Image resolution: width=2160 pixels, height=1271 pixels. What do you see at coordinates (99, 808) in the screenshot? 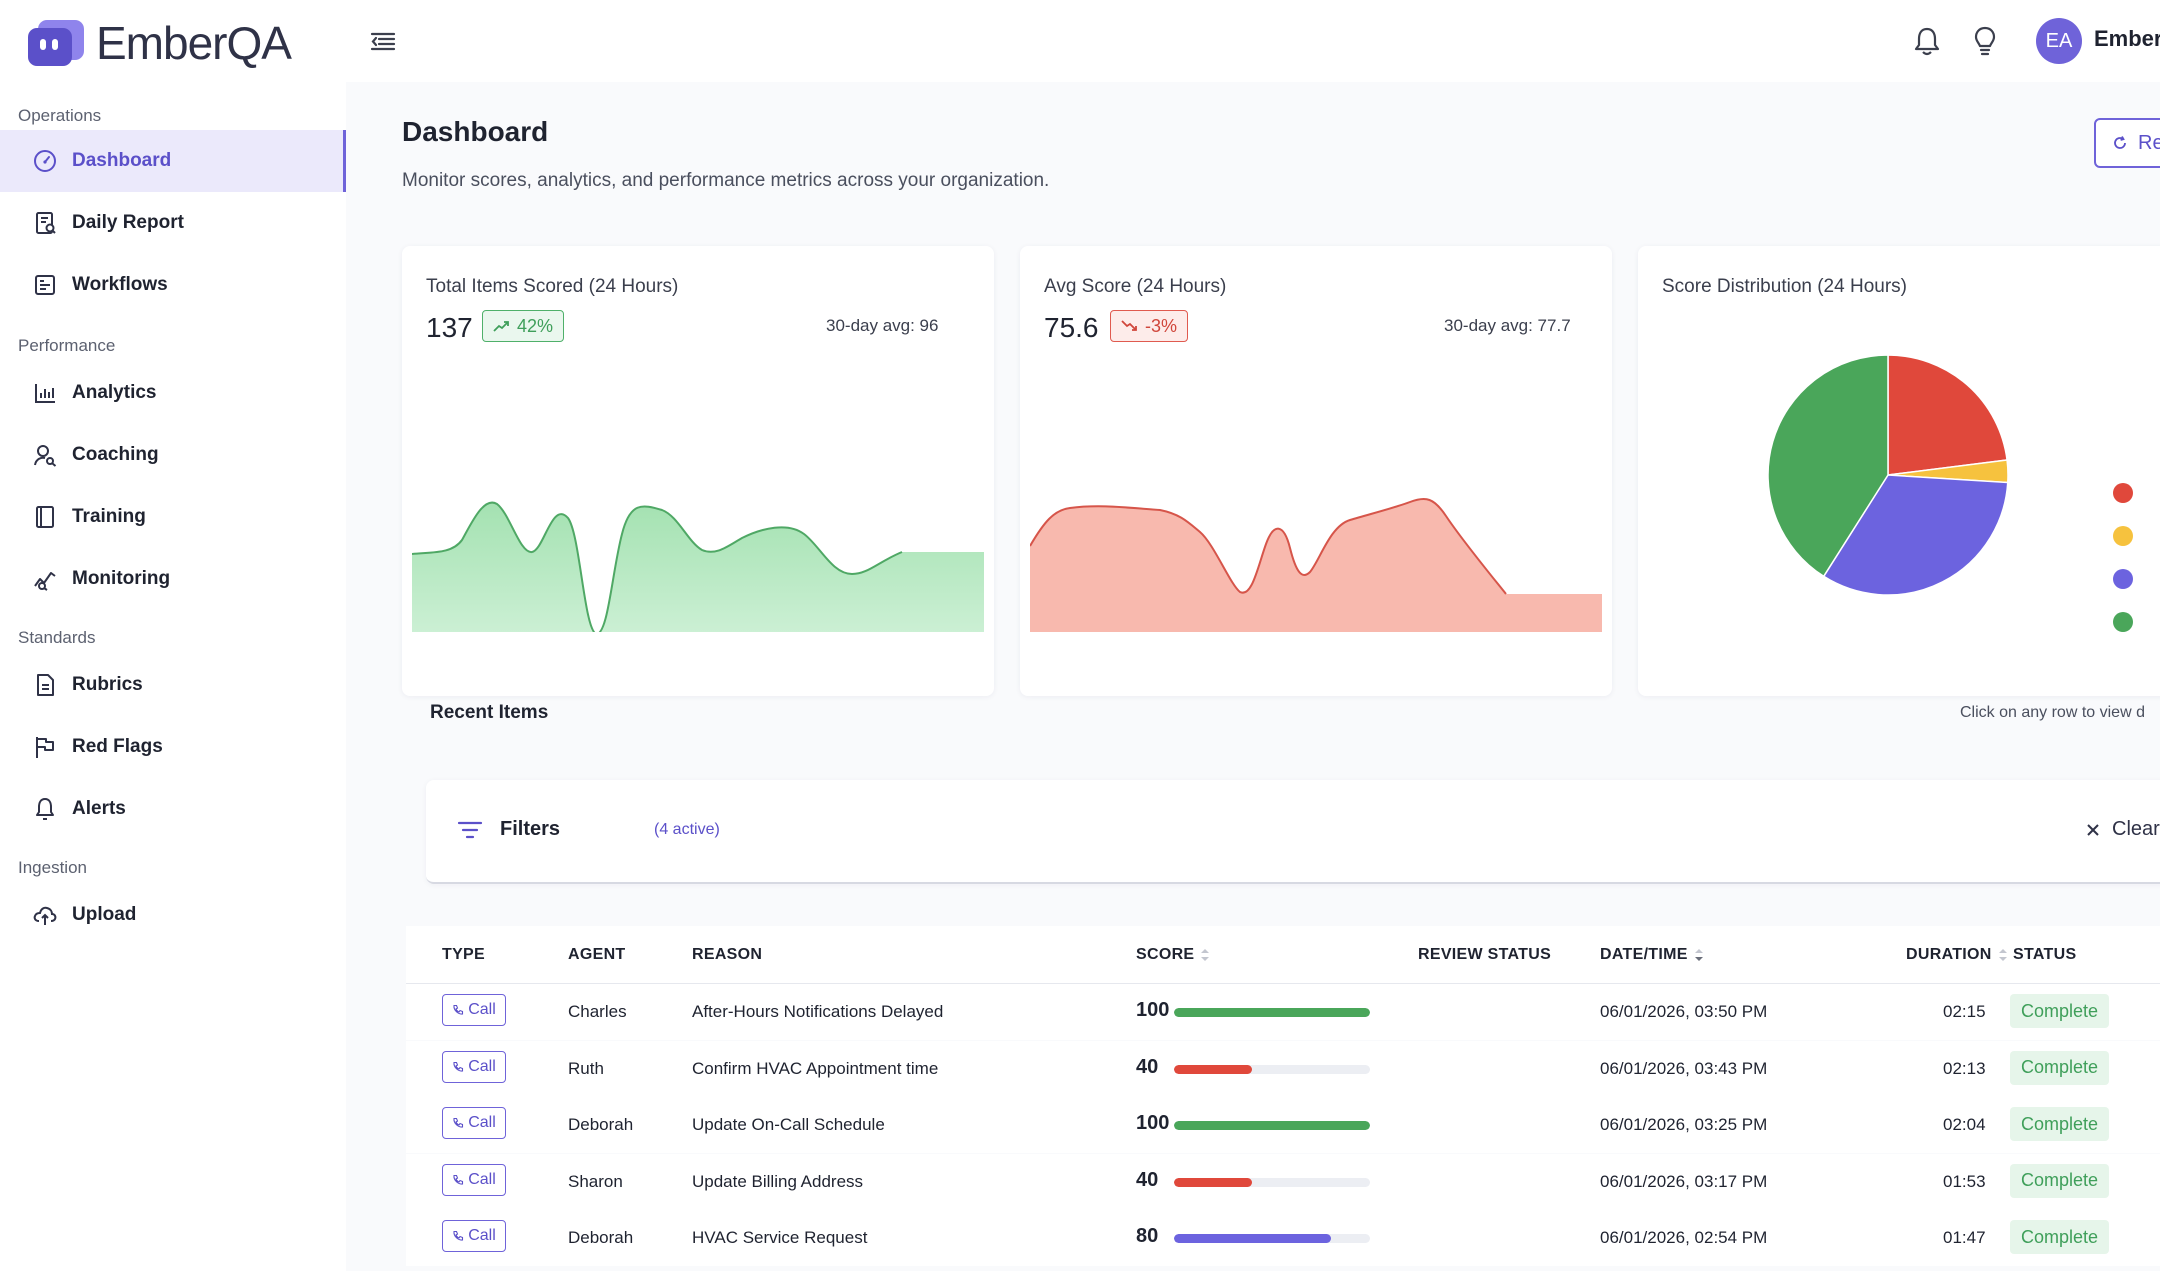
I see `sidebar-item-label: Alerts` at bounding box center [99, 808].